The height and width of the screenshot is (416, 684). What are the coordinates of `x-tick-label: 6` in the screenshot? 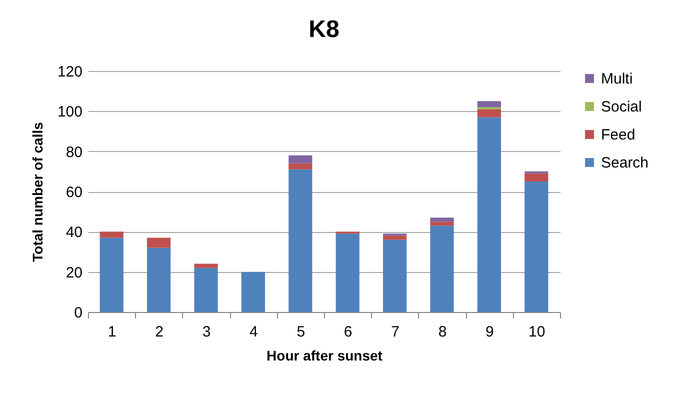 It's located at (348, 332).